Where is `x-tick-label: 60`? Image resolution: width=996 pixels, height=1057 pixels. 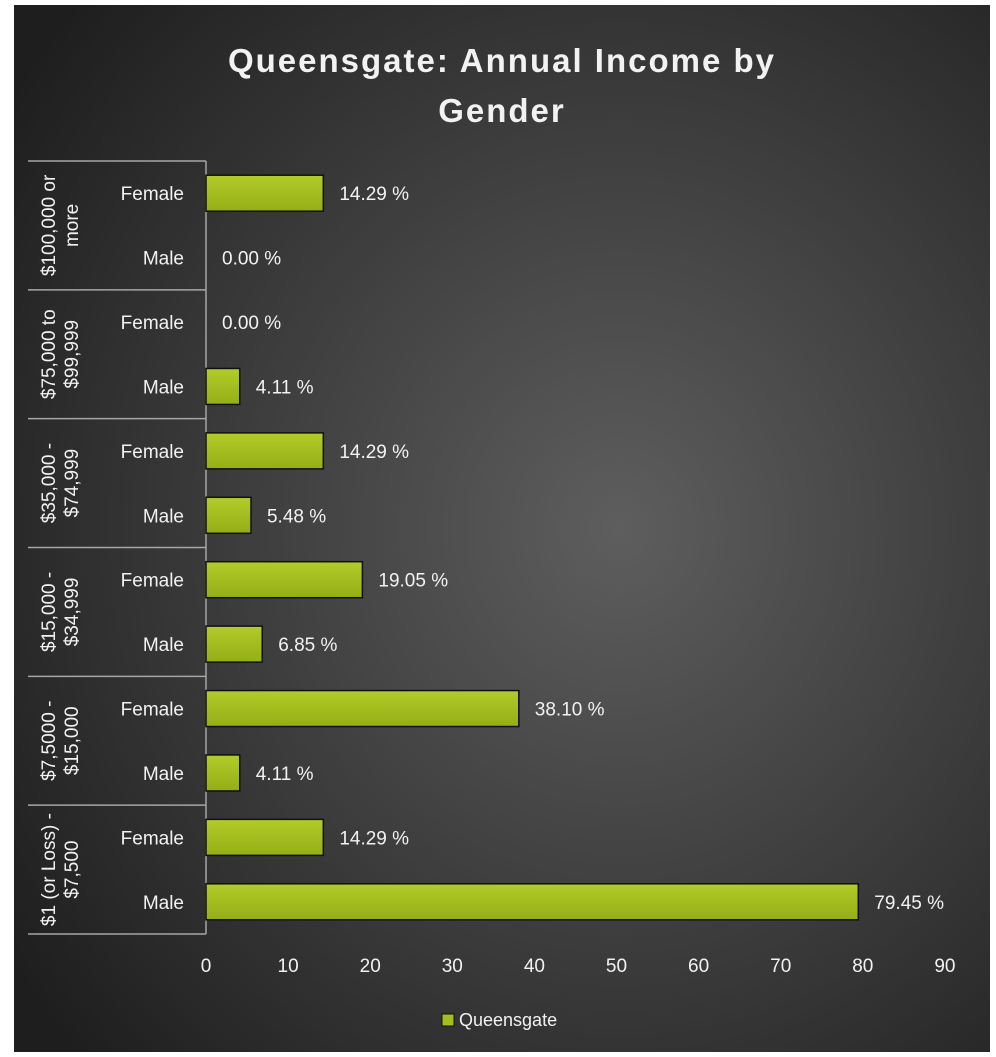 x-tick-label: 60 is located at coordinates (698, 966).